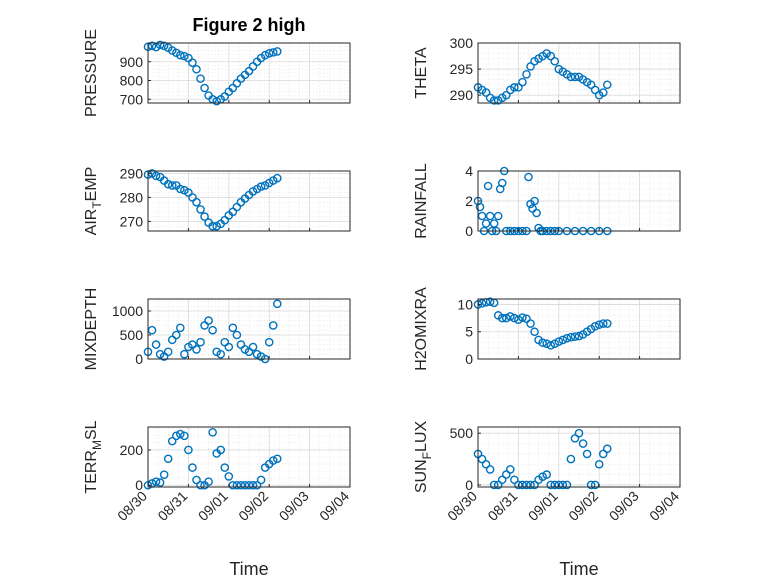 Image resolution: width=778 pixels, height=583 pixels. I want to click on y-tick-label: 800, so click(132, 81).